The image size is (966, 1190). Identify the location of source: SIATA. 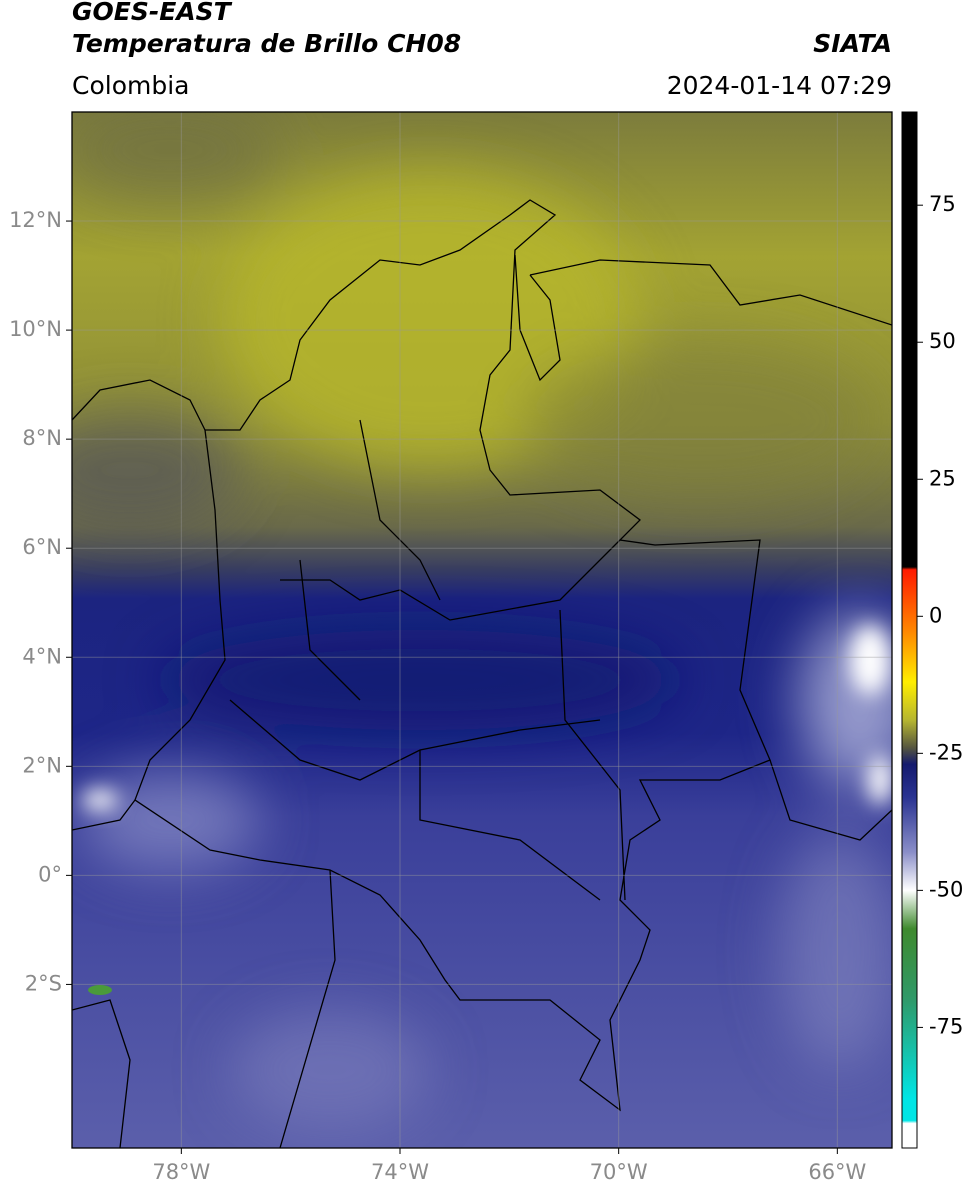
(852, 43).